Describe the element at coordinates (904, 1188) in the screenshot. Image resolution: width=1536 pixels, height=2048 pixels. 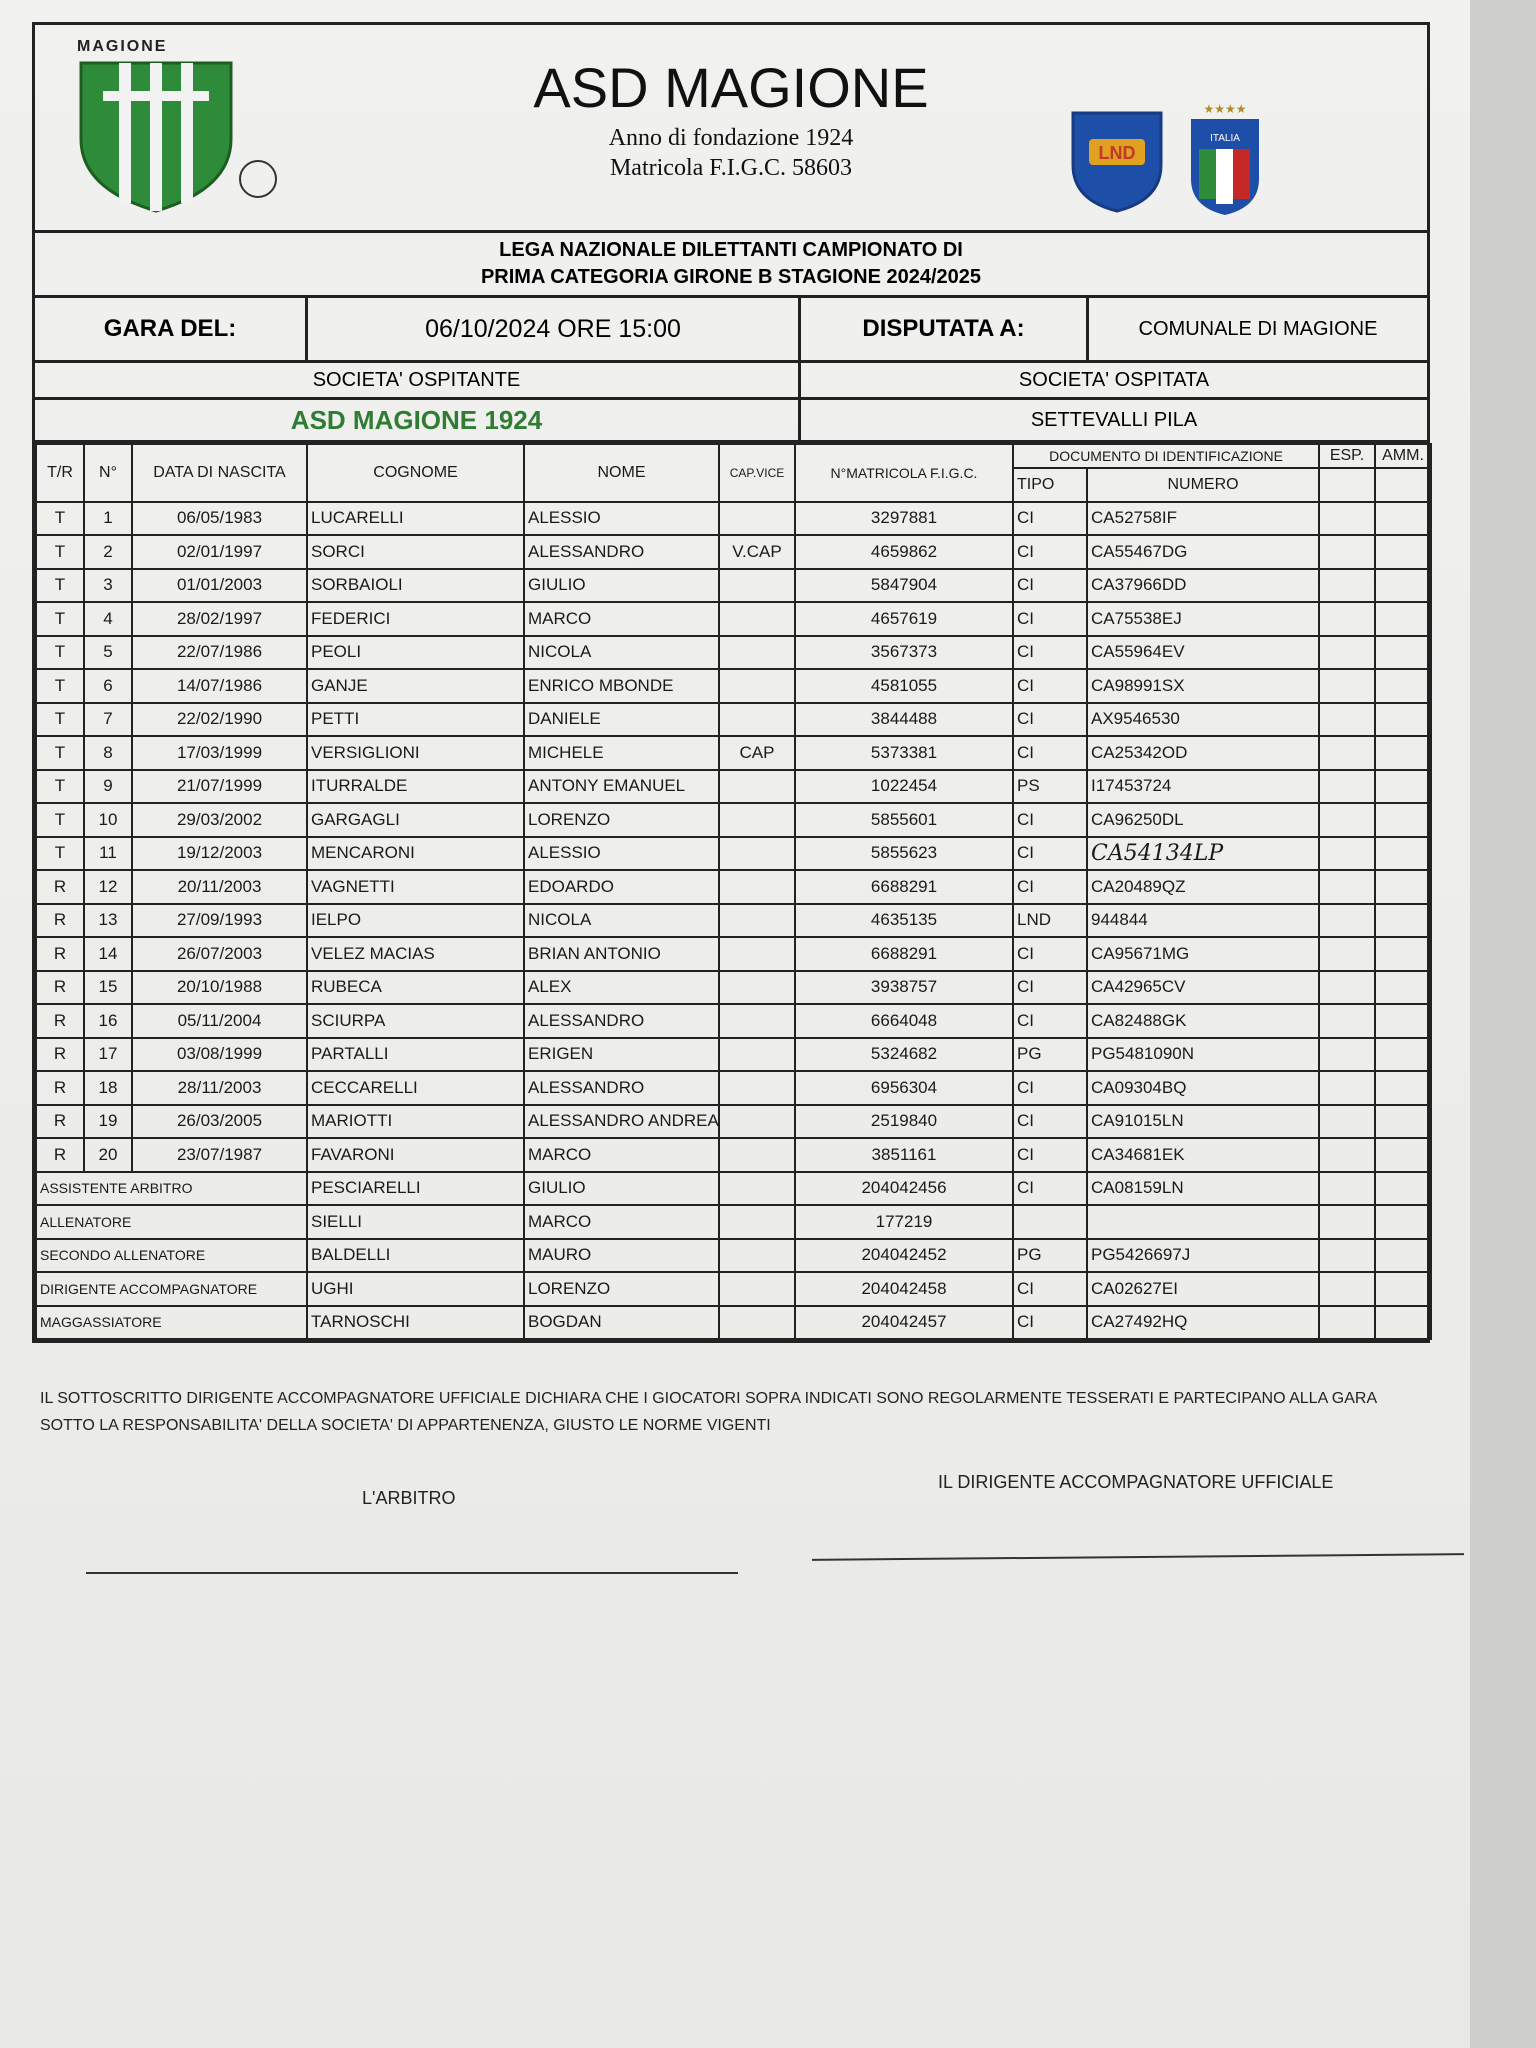
I see `staff-matricola: 204042456` at that location.